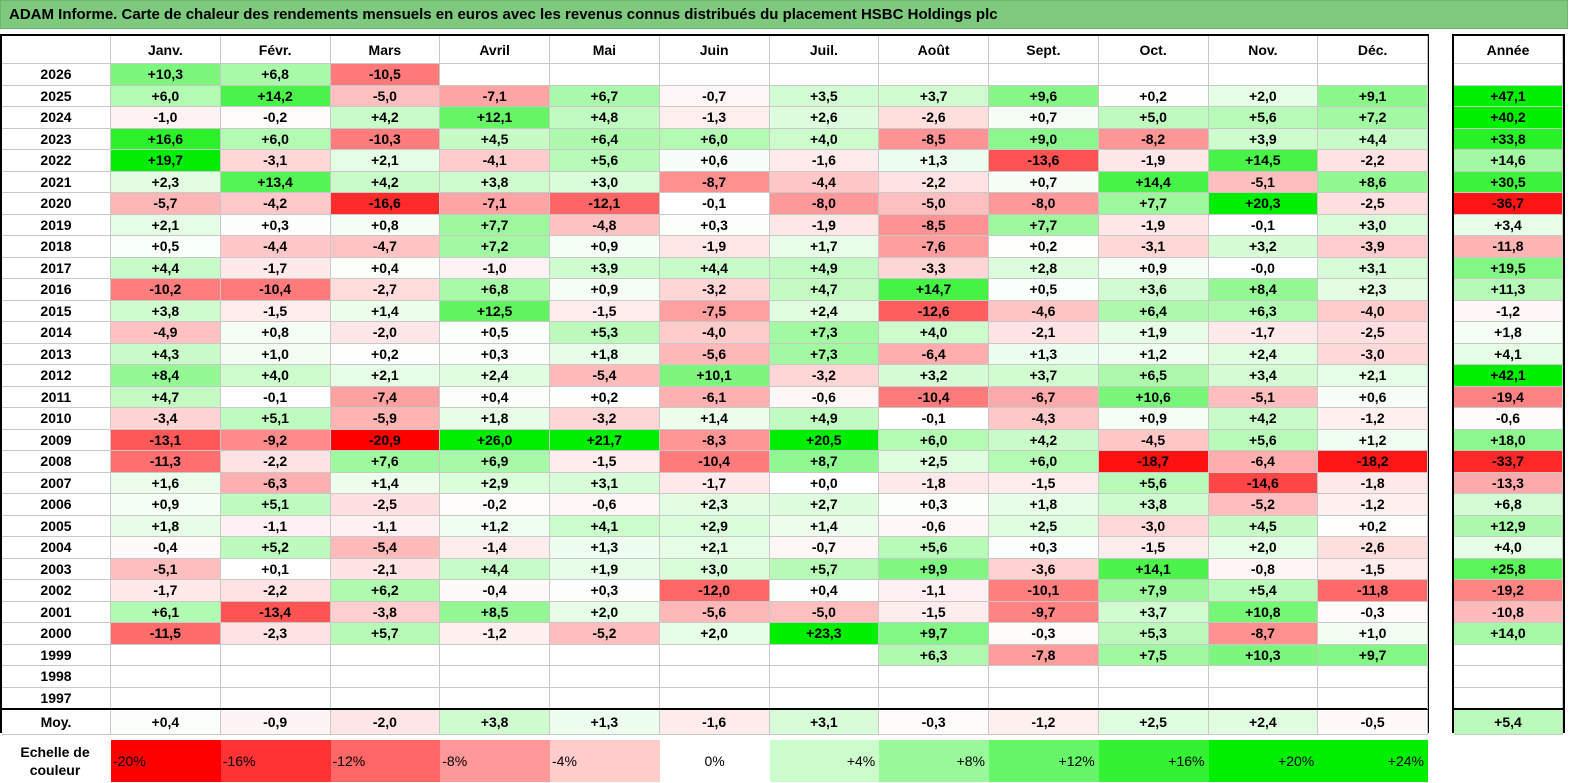  I want to click on heatmap-cell: -8,2, so click(1153, 139).